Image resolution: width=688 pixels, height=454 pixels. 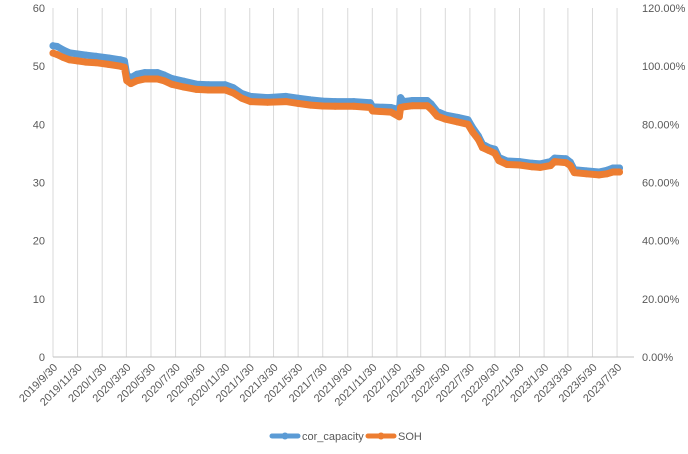 What do you see at coordinates (381, 436) in the screenshot?
I see `legend-marker-SOH` at bounding box center [381, 436].